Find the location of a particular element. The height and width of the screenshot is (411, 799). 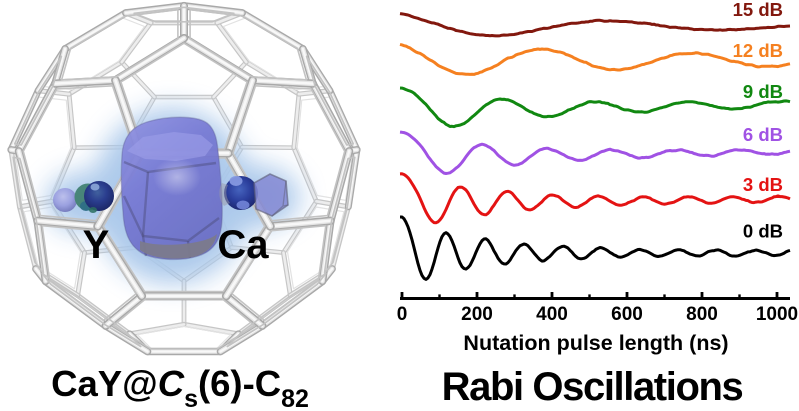

svg-text: Y is located at coordinates (96, 245).